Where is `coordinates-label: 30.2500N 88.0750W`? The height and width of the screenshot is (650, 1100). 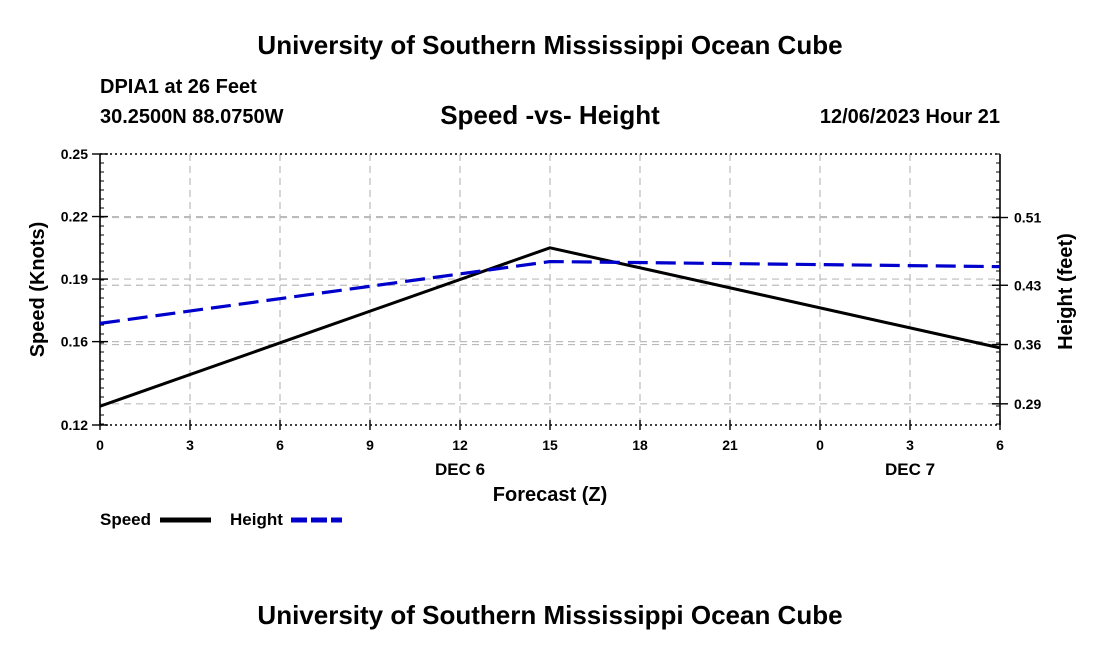 coordinates-label: 30.2500N 88.0750W is located at coordinates (192, 117).